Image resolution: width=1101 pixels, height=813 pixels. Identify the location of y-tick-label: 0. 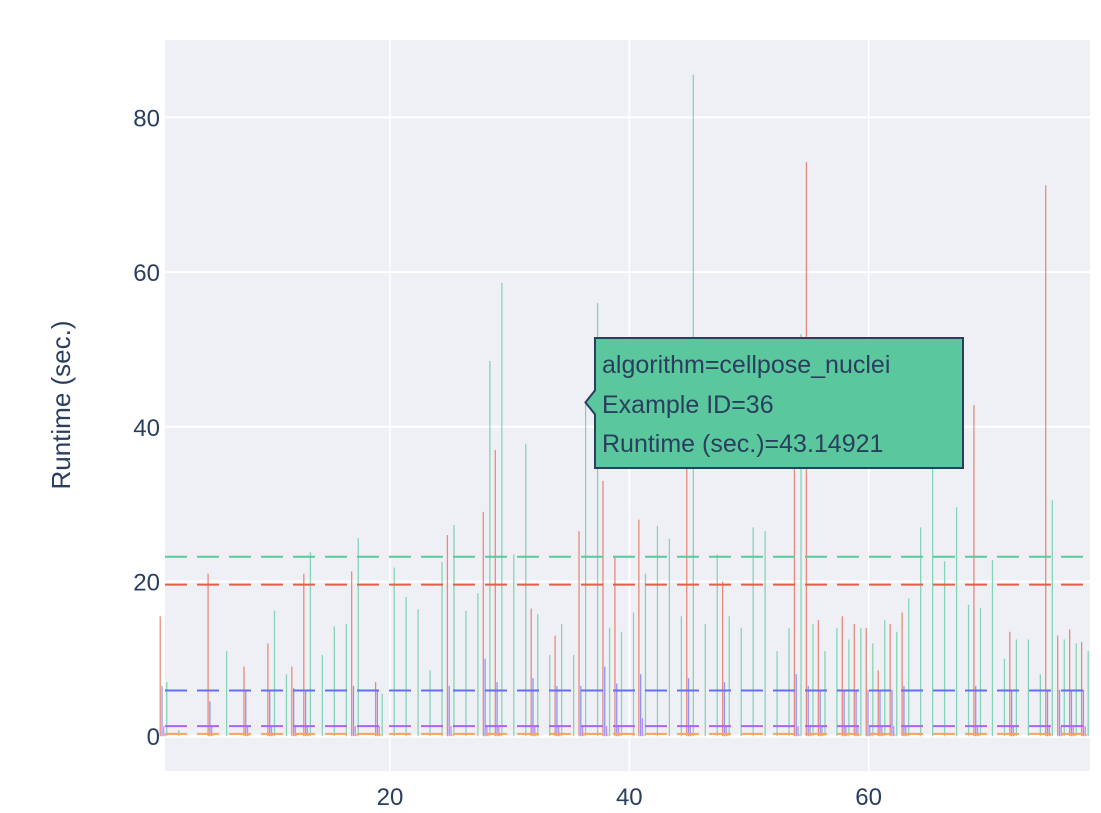
(153, 737).